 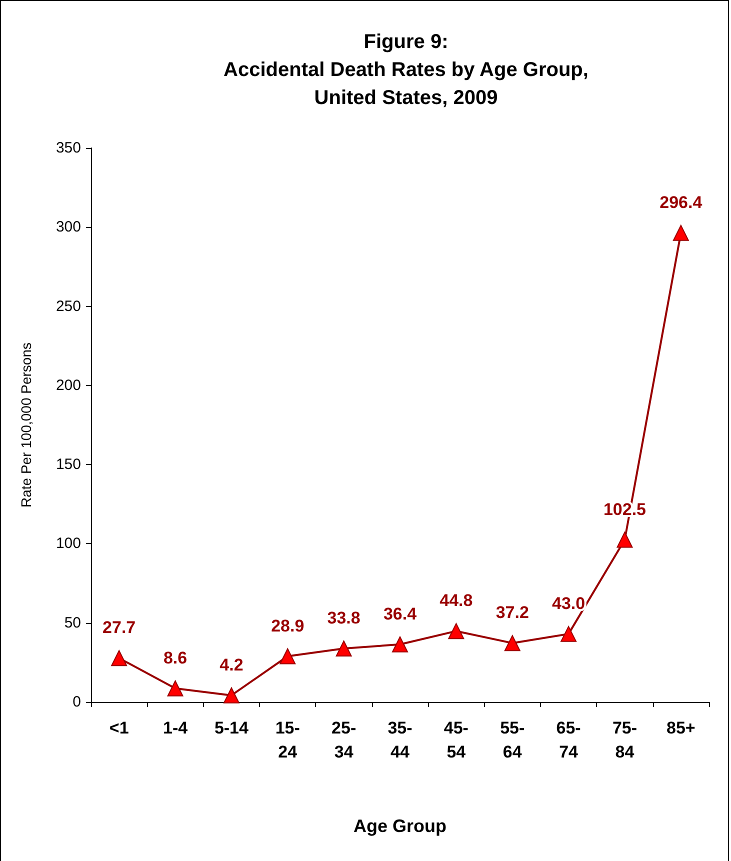 What do you see at coordinates (456, 600) in the screenshot?
I see `data-label: 44.8` at bounding box center [456, 600].